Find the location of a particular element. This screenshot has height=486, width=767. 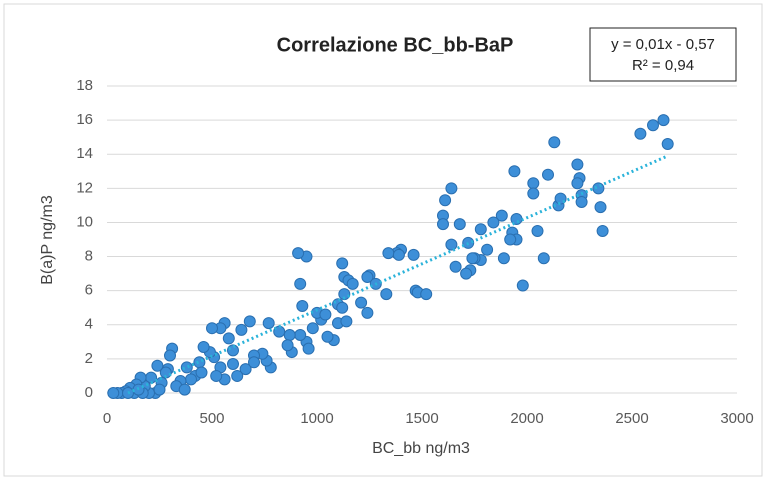

y-tick-label: 6 is located at coordinates (89, 290).